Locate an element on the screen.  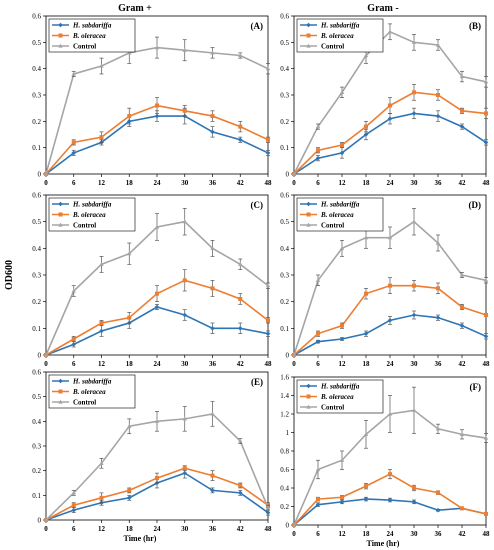
series-b-oleracea is located at coordinates (390, 130).